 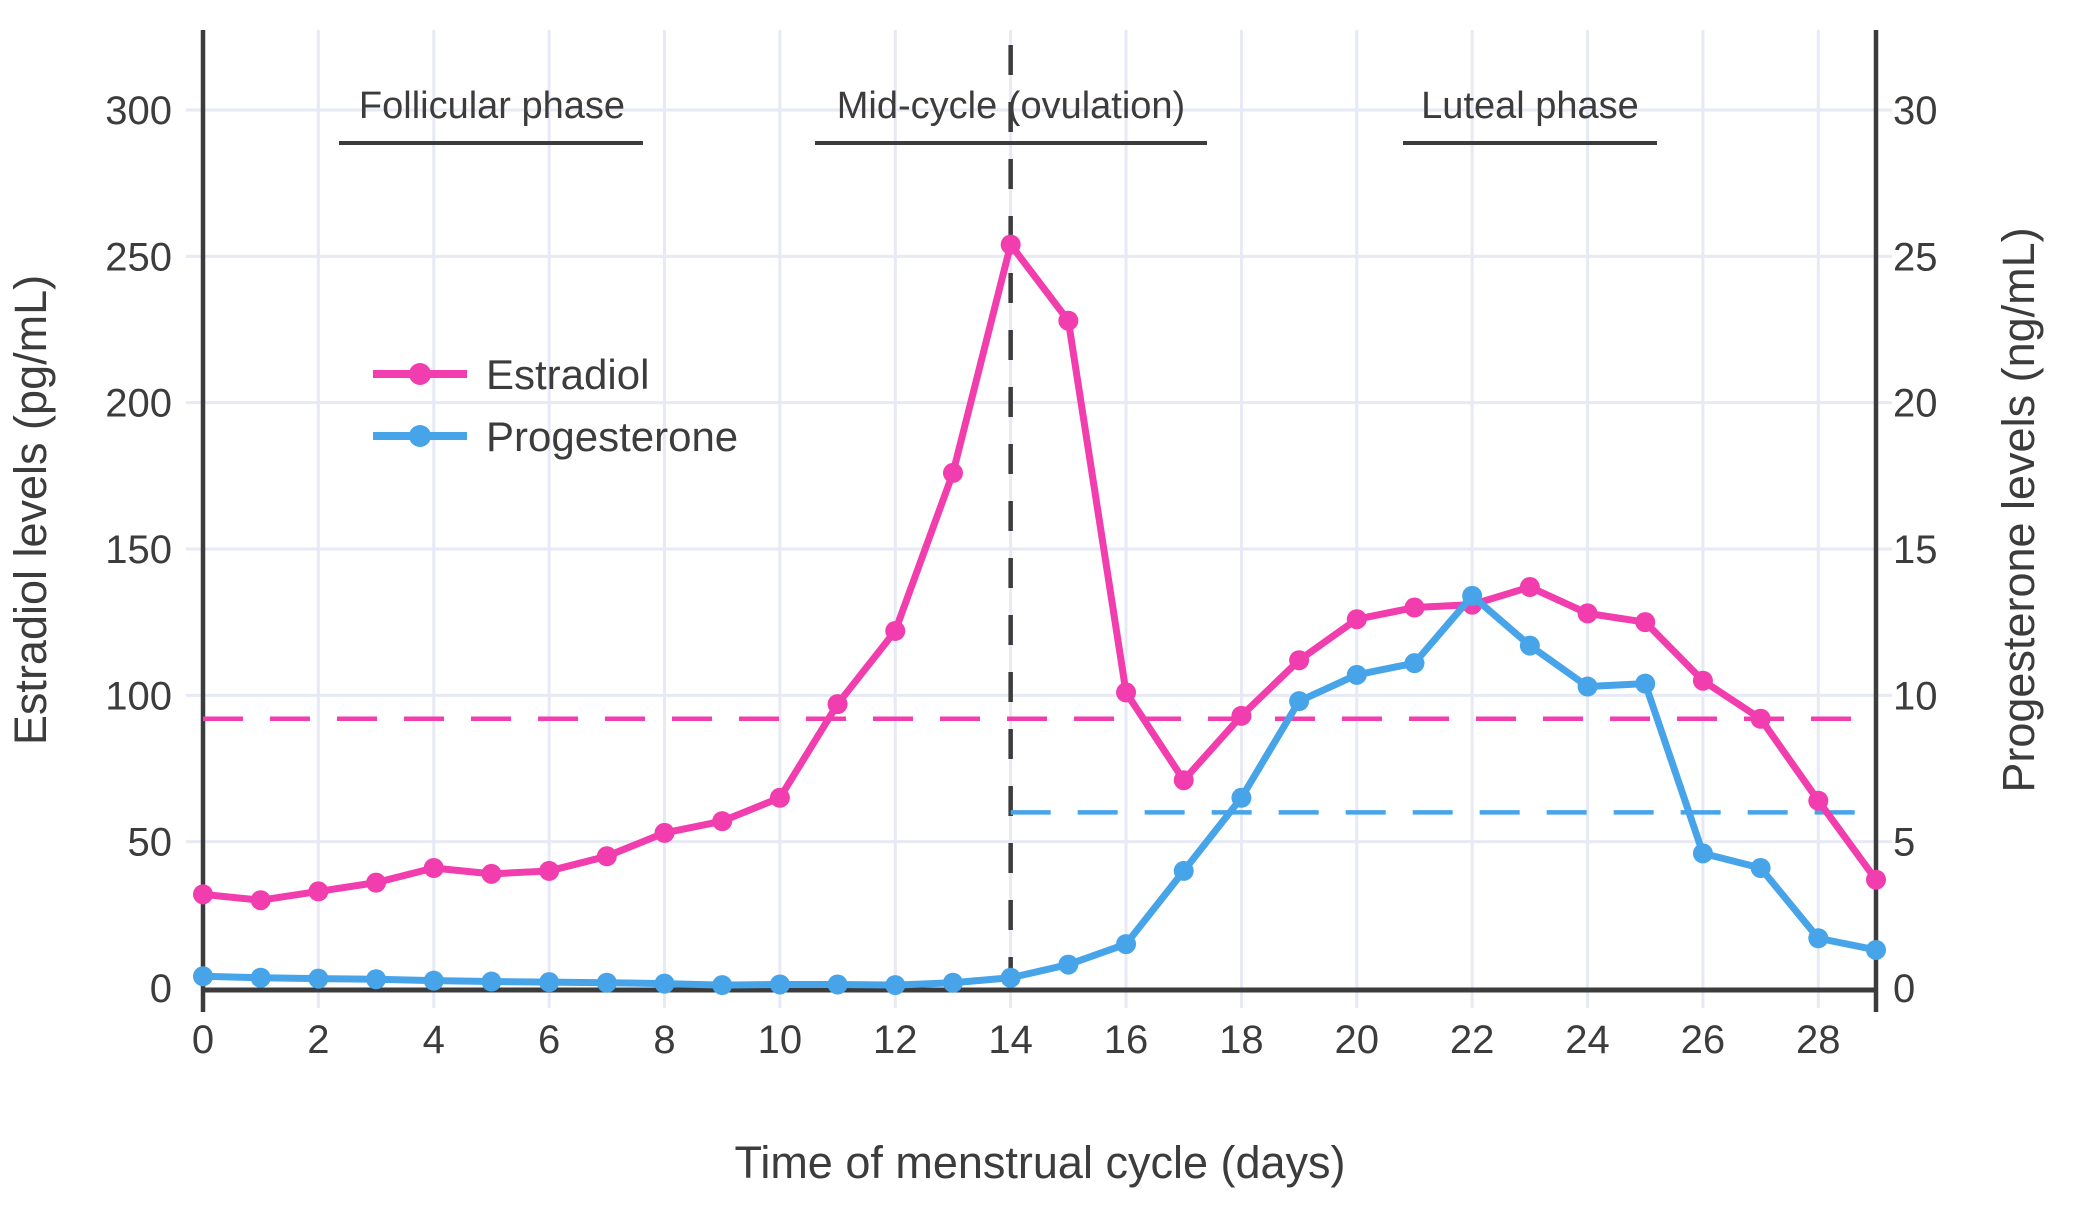 I want to click on luteal-phase-label: Luteal phase, so click(x=1530, y=106).